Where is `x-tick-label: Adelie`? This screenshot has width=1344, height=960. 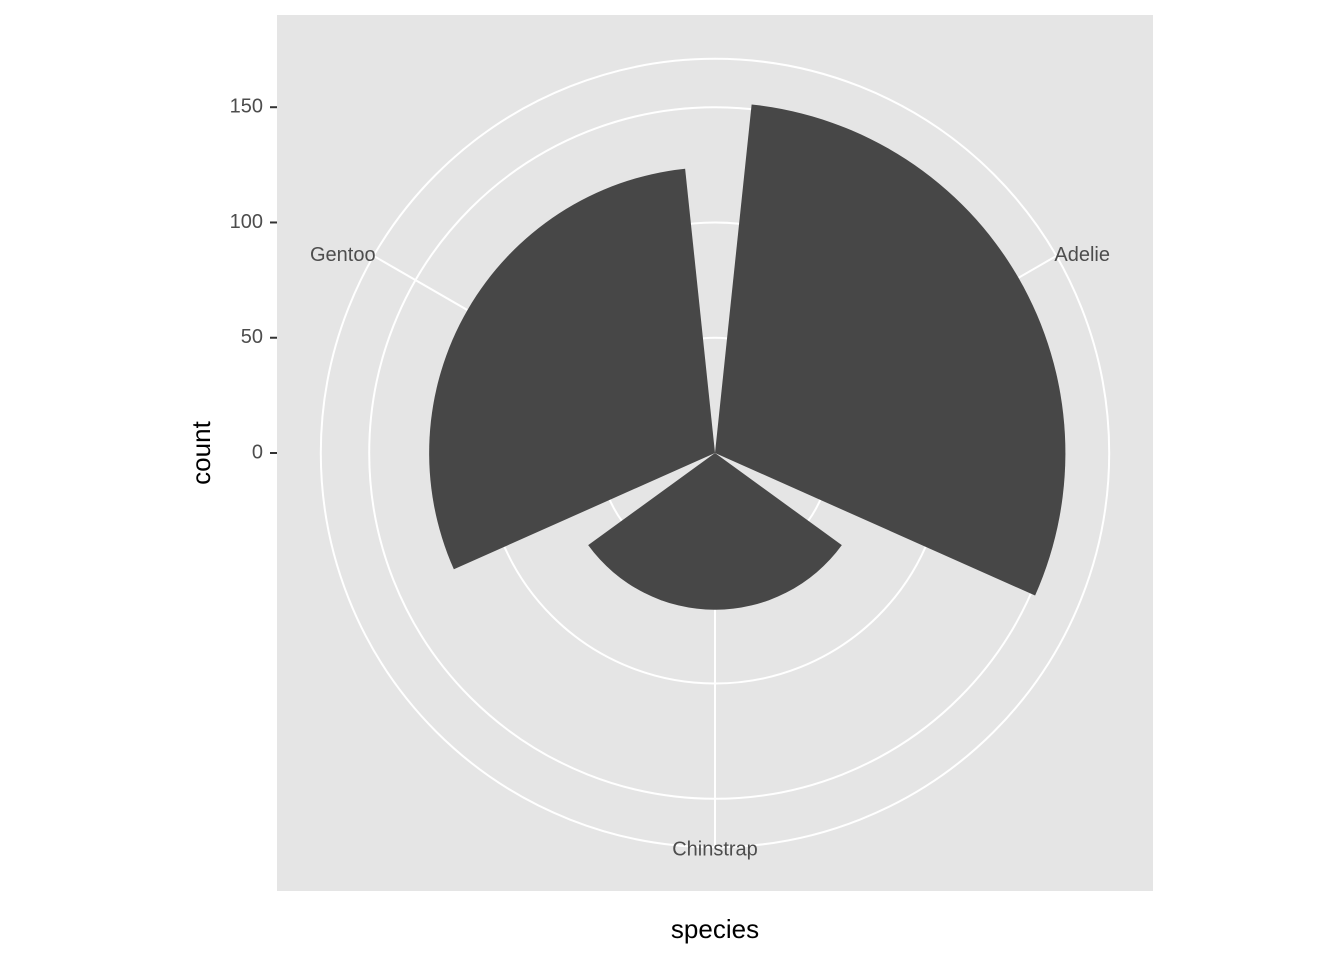 x-tick-label: Adelie is located at coordinates (1082, 255).